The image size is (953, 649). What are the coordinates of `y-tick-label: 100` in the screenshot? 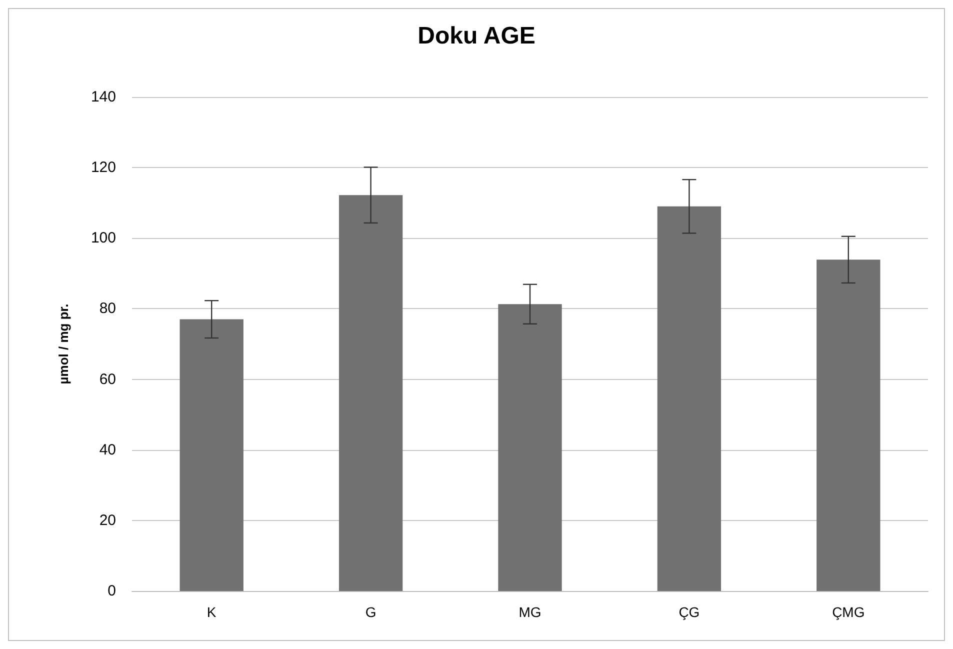 It's located at (103, 238).